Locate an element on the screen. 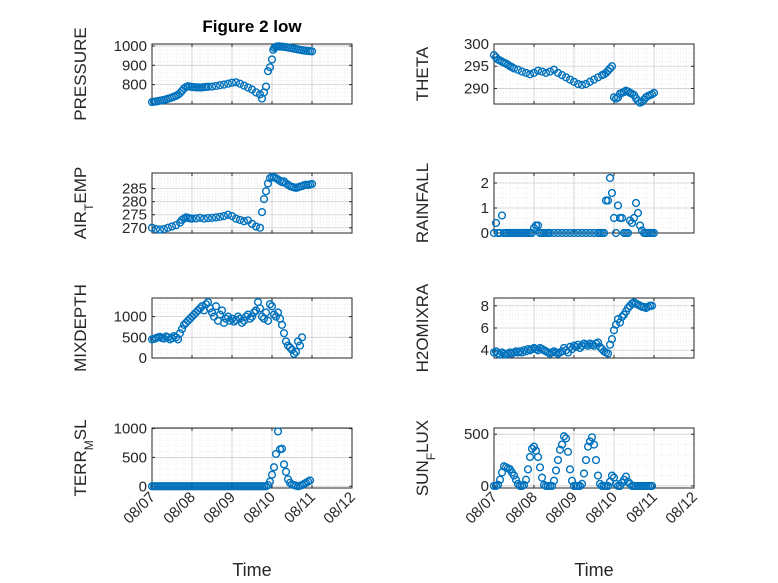 The width and height of the screenshot is (778, 583). y-tick-label: 500 is located at coordinates (134, 337).